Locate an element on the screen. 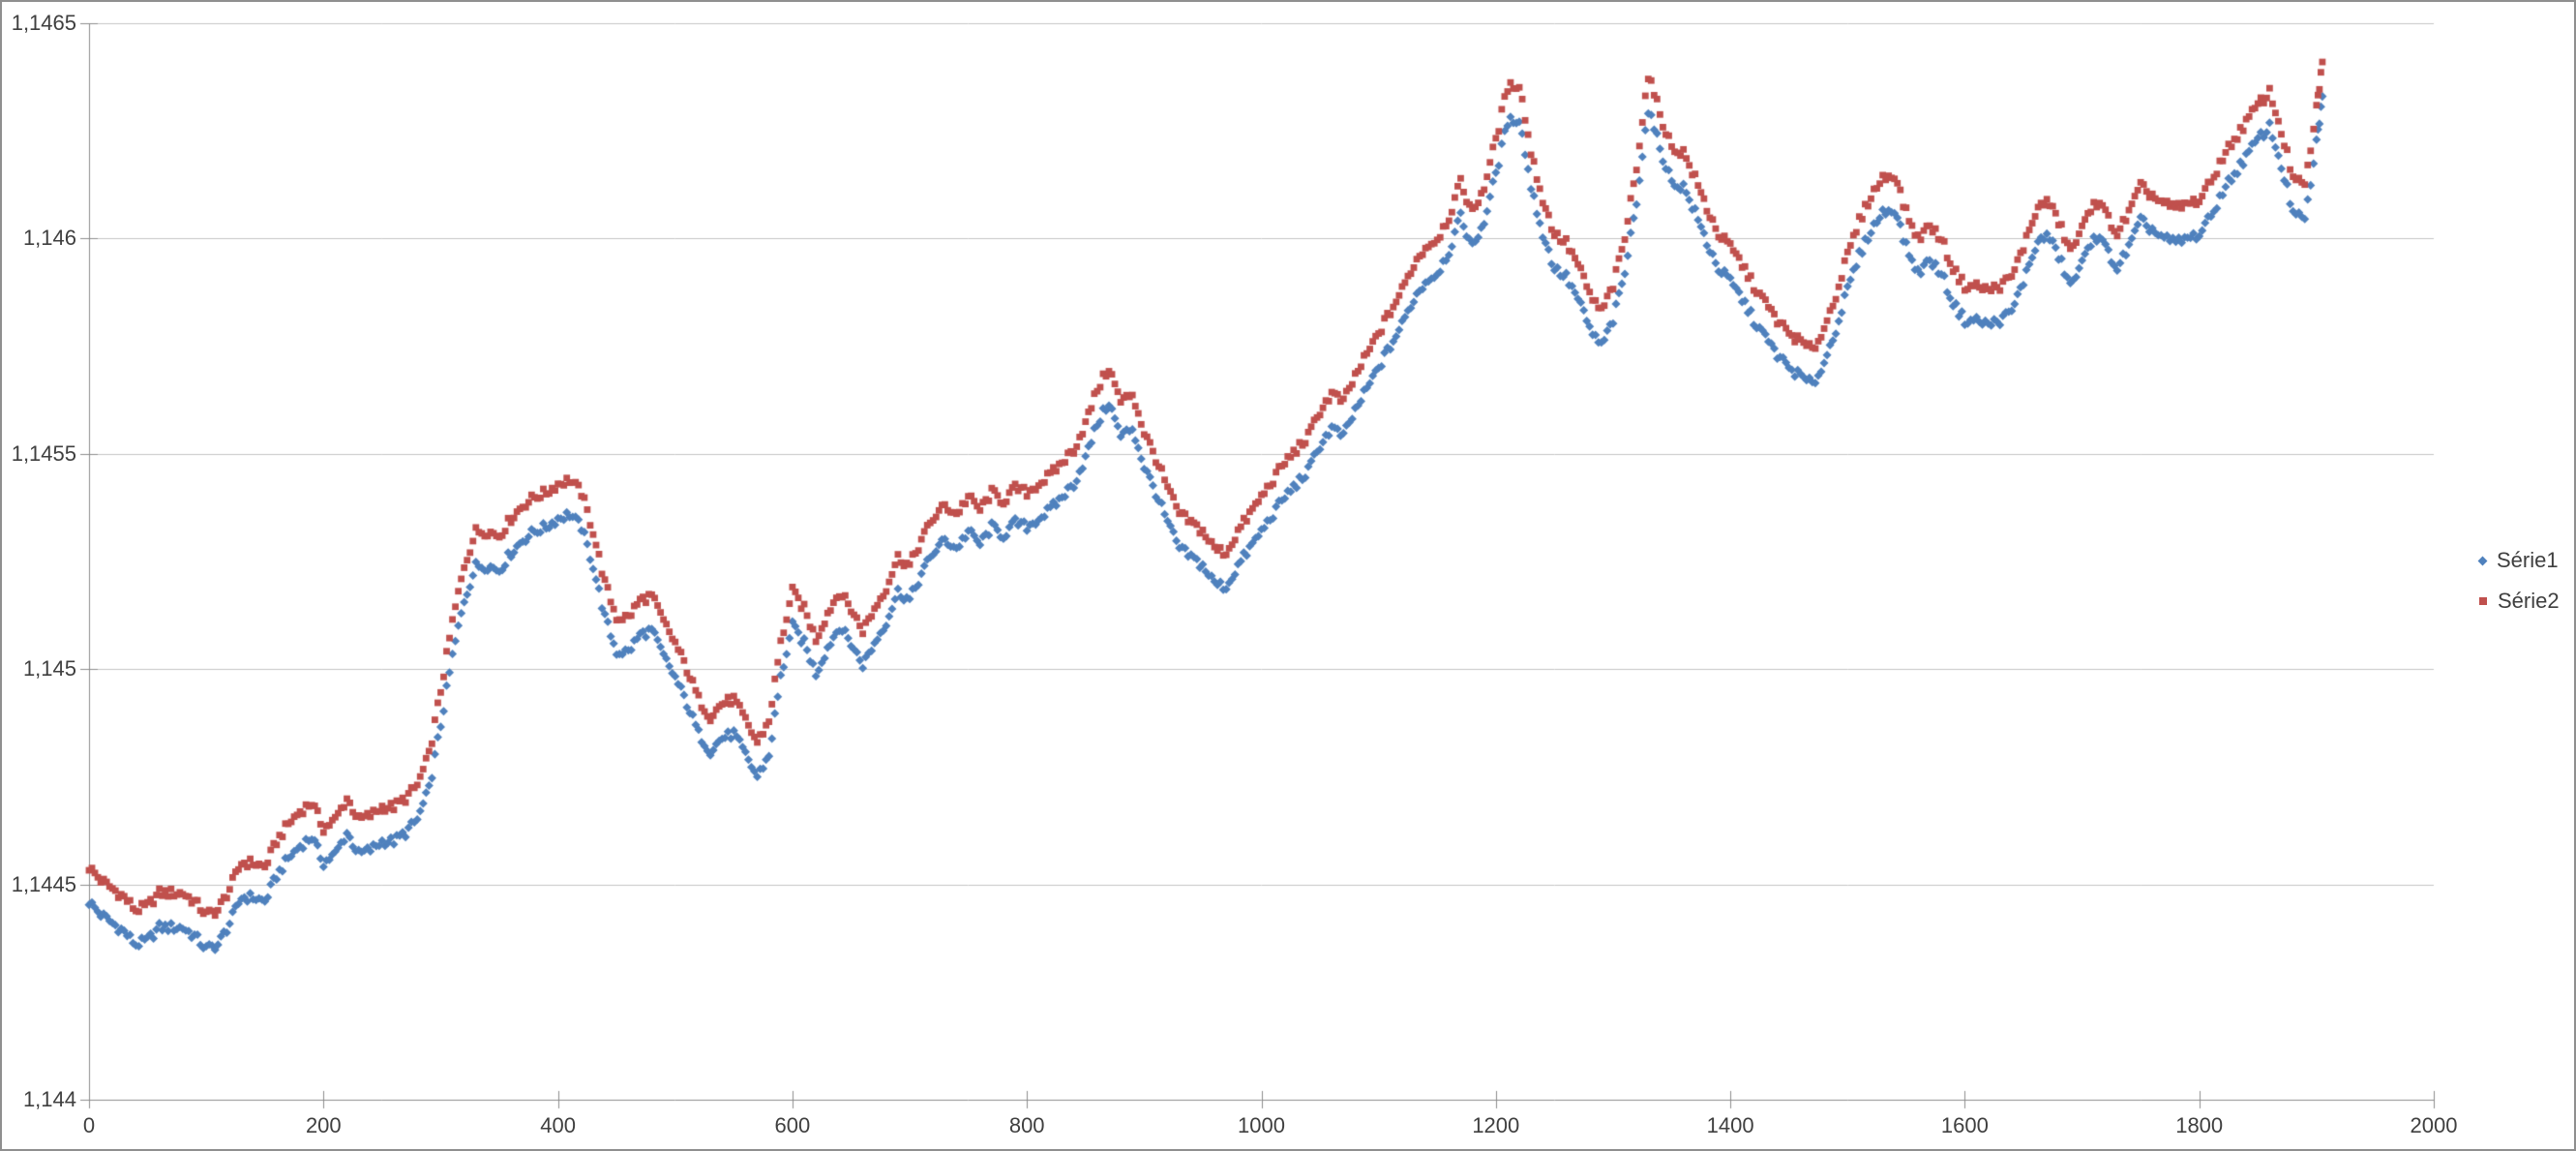 This screenshot has height=1151, width=2576. legend-label-serie2: Série2 is located at coordinates (2529, 601).